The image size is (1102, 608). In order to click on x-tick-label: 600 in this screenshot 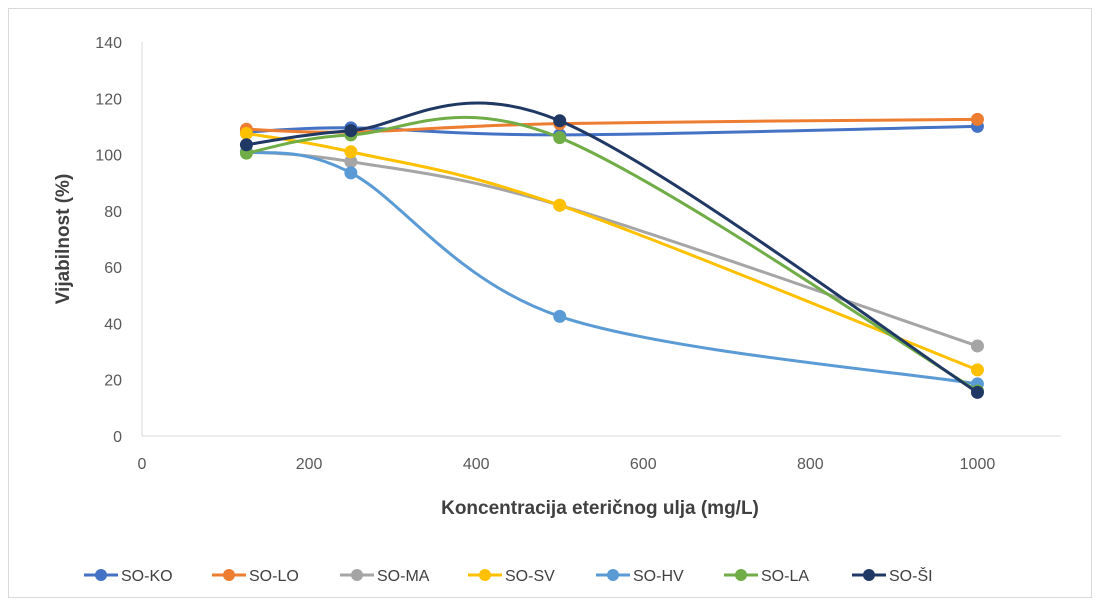, I will do `click(643, 464)`.